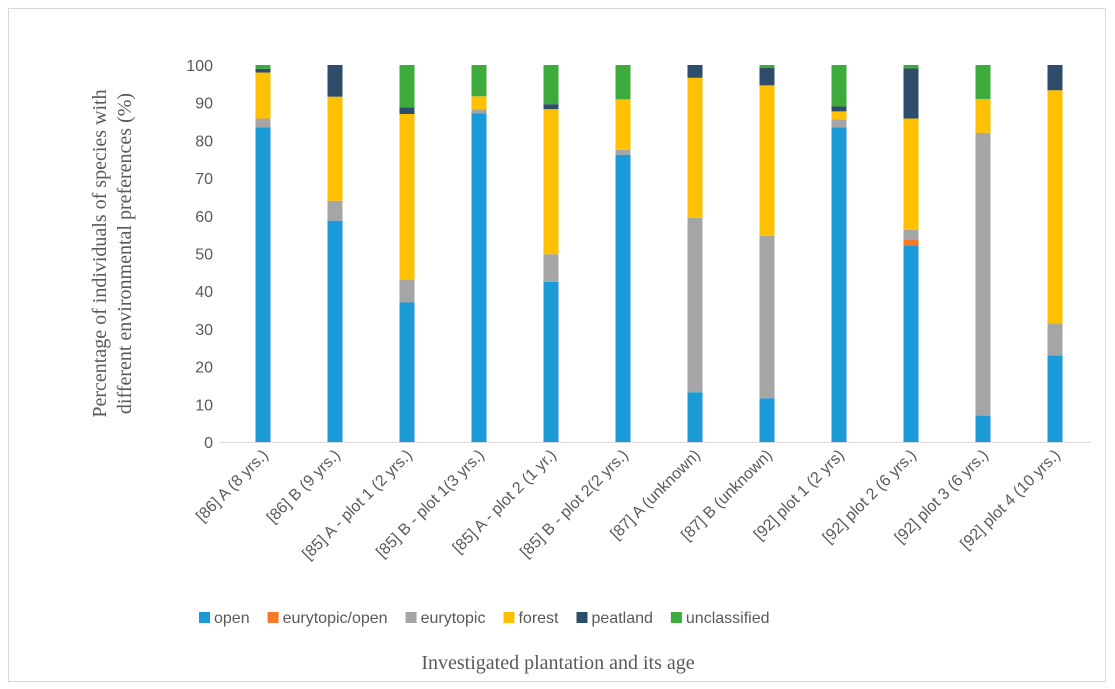  What do you see at coordinates (453, 618) in the screenshot?
I see `legend-label: eurytopic` at bounding box center [453, 618].